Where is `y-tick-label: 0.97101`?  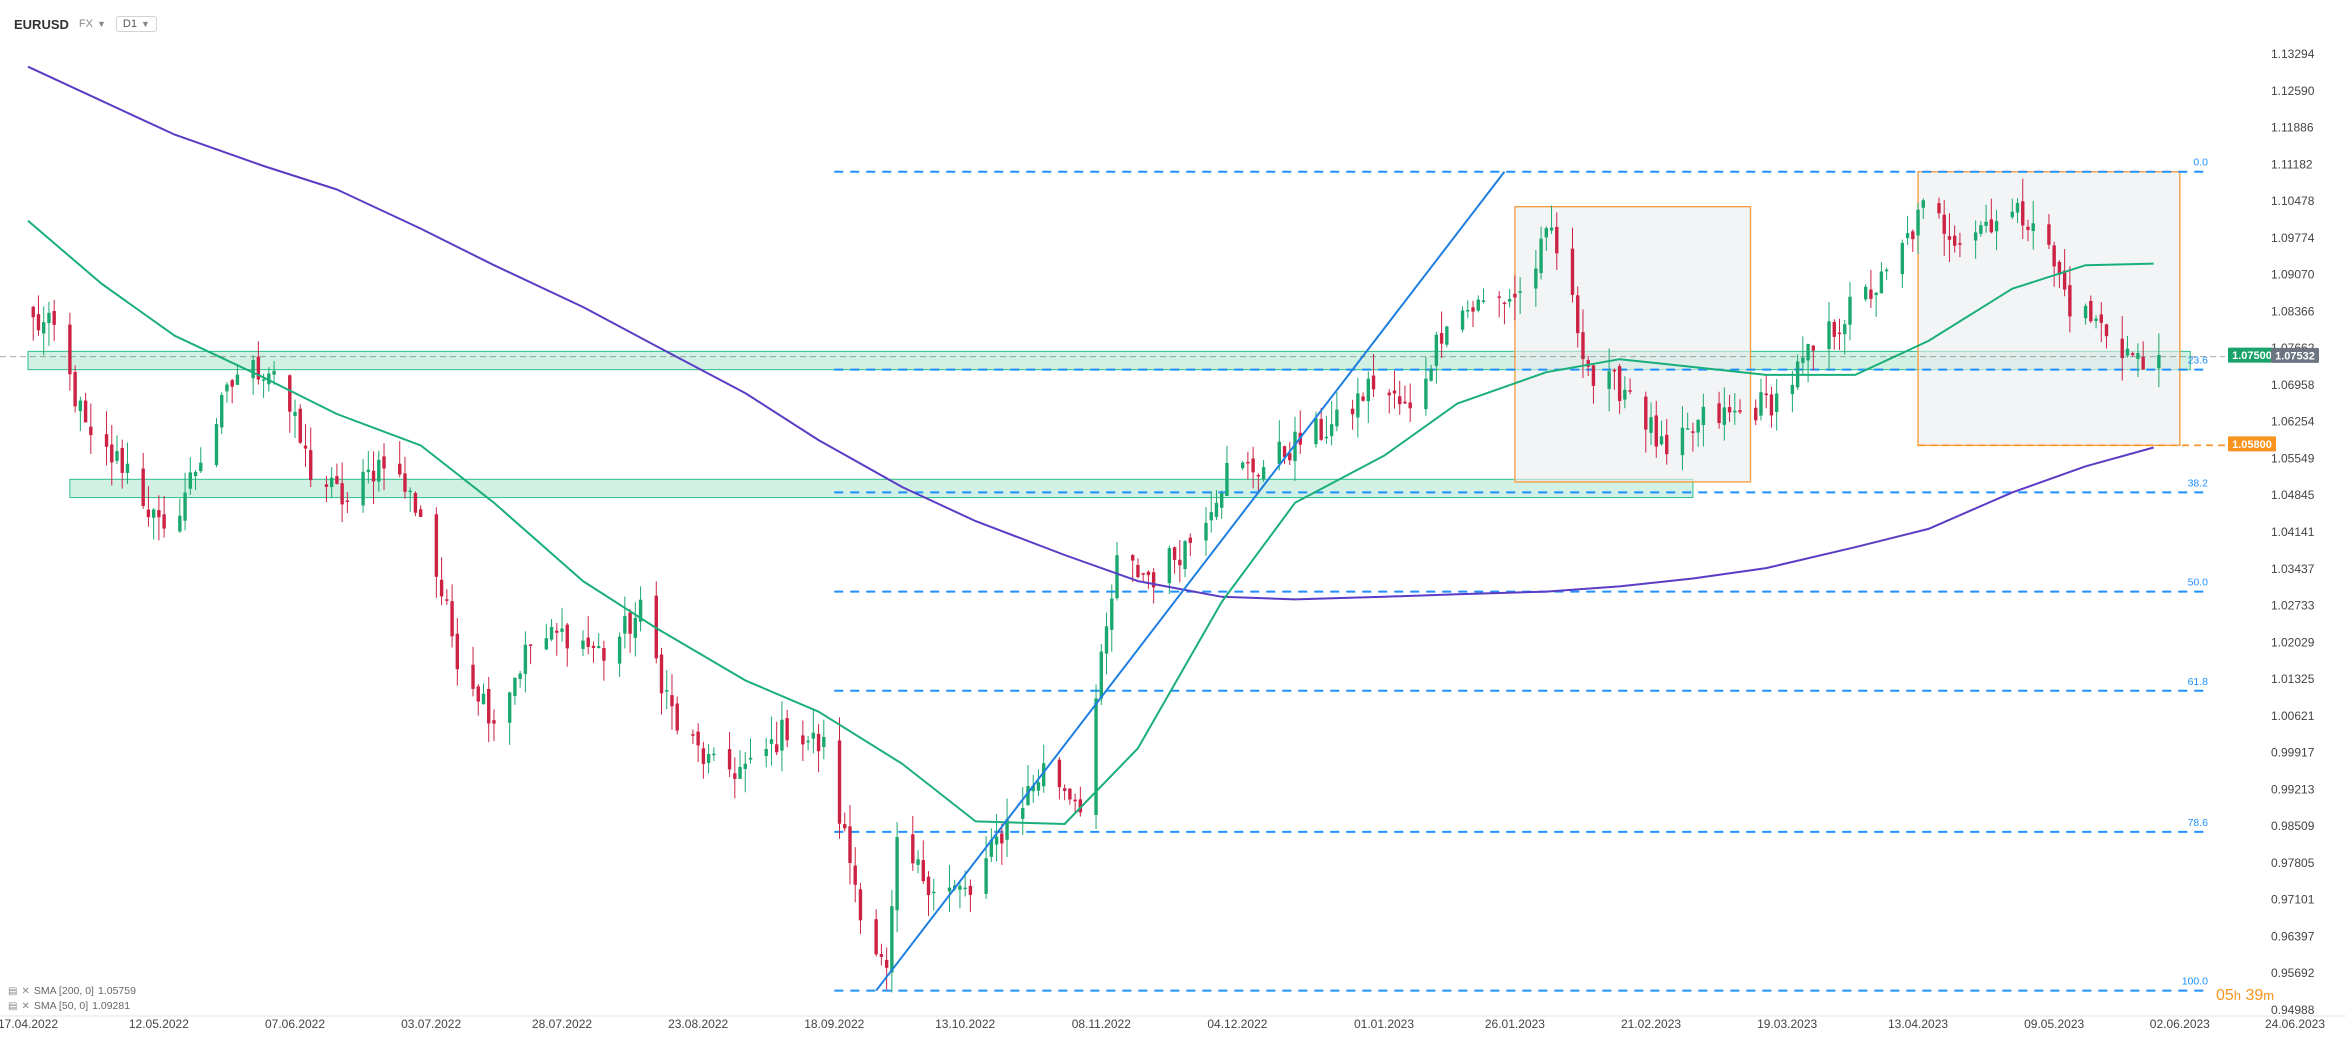
y-tick-label: 0.97101 is located at coordinates (2293, 900).